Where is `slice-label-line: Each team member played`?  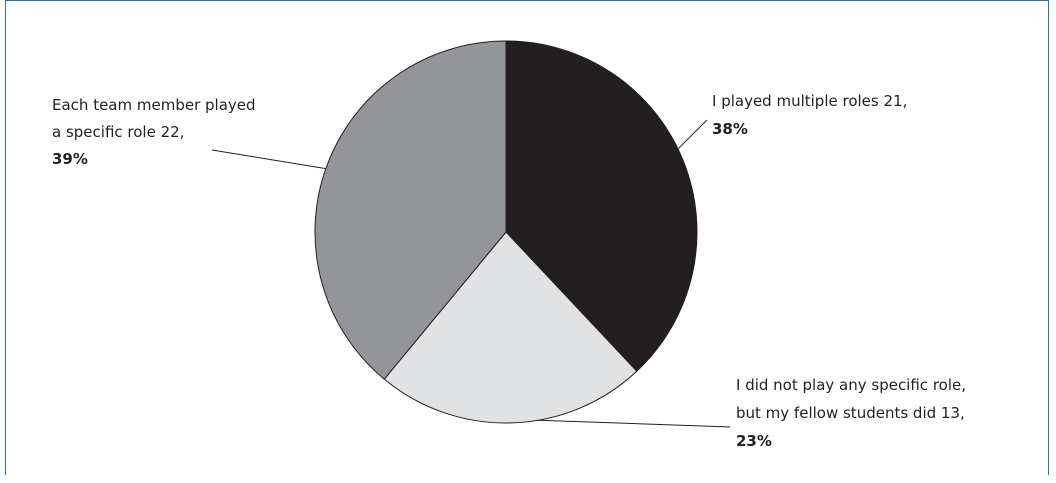
slice-label-line: Each team member played is located at coordinates (154, 105).